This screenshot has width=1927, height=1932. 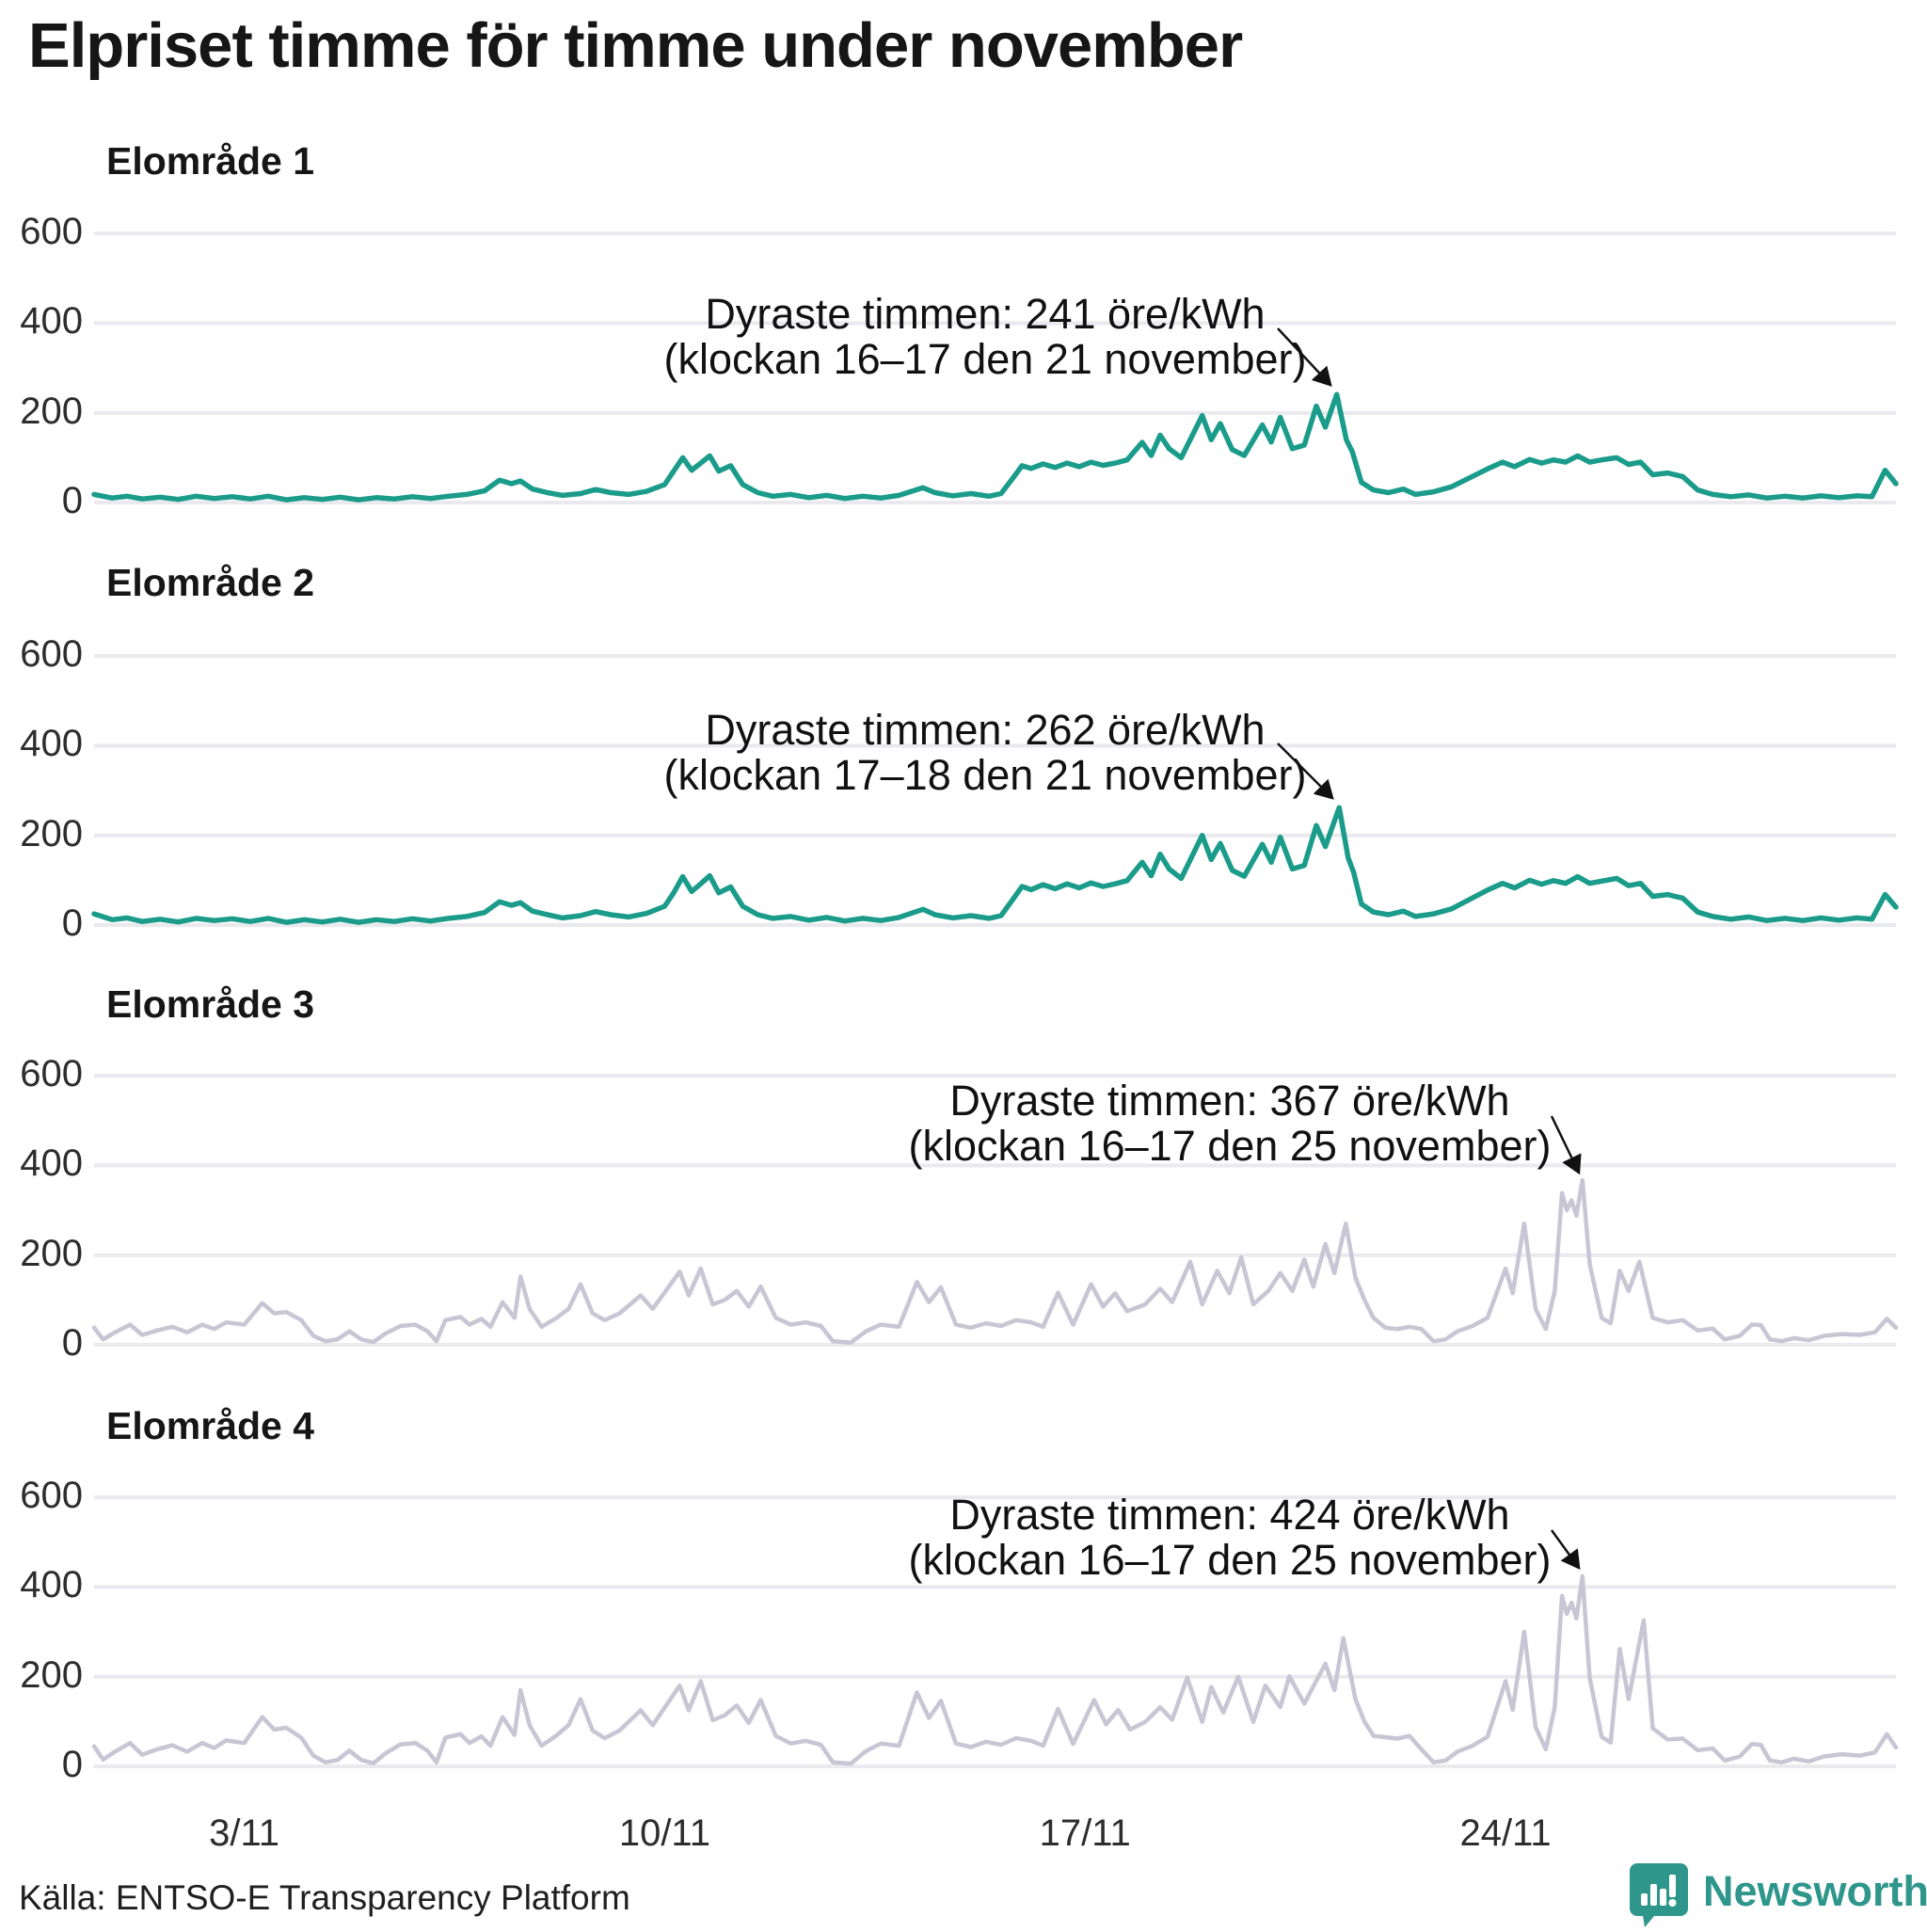 I want to click on annotation-line1: Dyraste timmen: 262 öre/kWh, so click(x=985, y=730).